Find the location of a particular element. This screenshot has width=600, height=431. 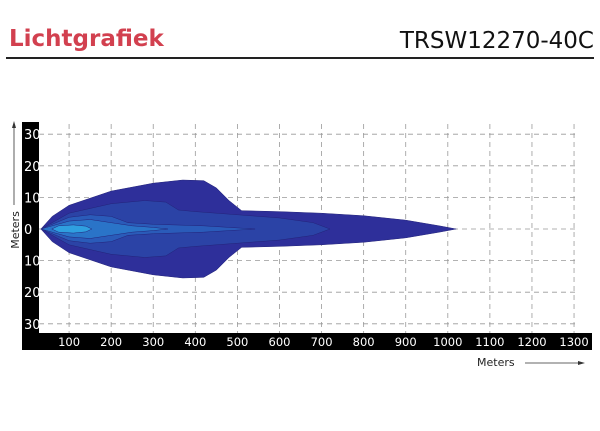

y-arrow-head-icon is located at coordinates (14, 124).